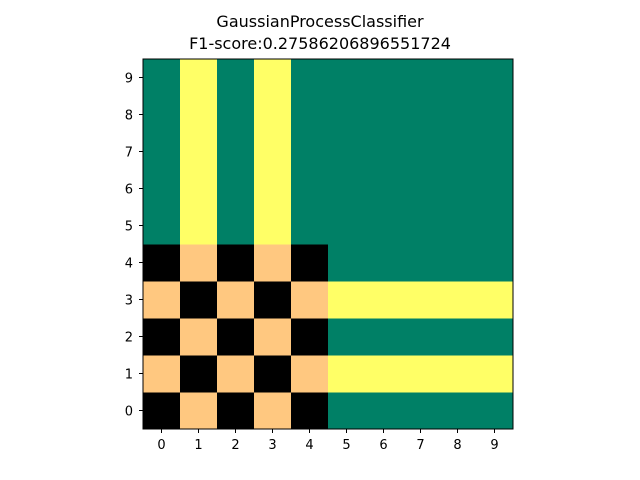 This screenshot has height=480, width=640. I want to click on y-tick-label: 1, so click(129, 375).